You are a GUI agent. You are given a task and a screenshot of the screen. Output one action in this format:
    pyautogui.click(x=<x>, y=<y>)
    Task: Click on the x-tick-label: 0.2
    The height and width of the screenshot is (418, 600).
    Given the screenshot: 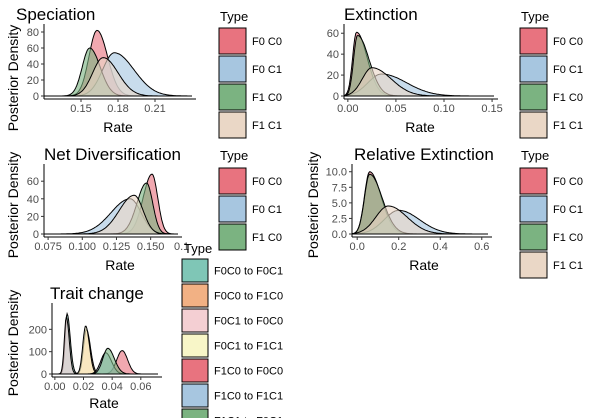 What is the action you would take?
    pyautogui.click(x=398, y=247)
    